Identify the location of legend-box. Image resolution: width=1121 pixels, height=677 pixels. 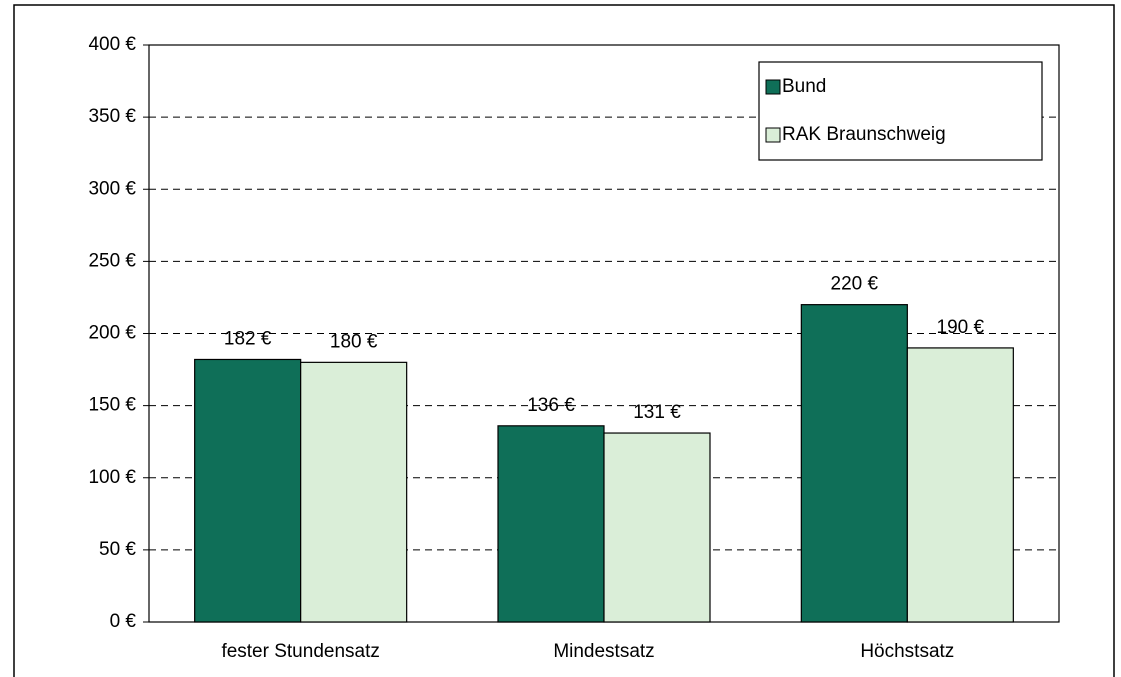
(900, 111).